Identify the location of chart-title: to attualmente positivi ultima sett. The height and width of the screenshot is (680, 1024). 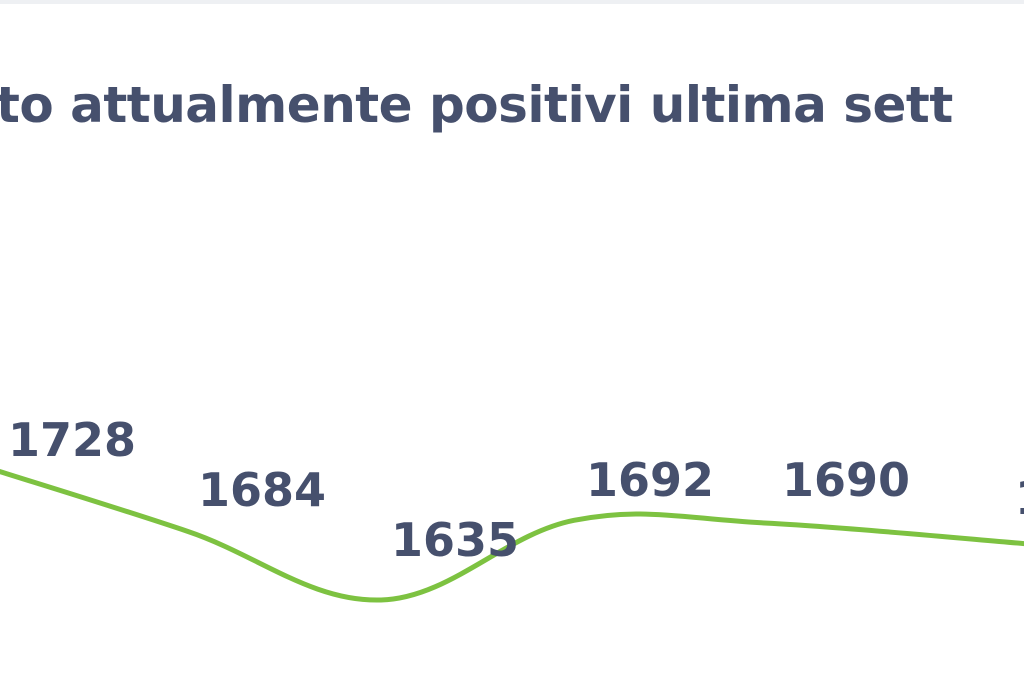
(476, 105).